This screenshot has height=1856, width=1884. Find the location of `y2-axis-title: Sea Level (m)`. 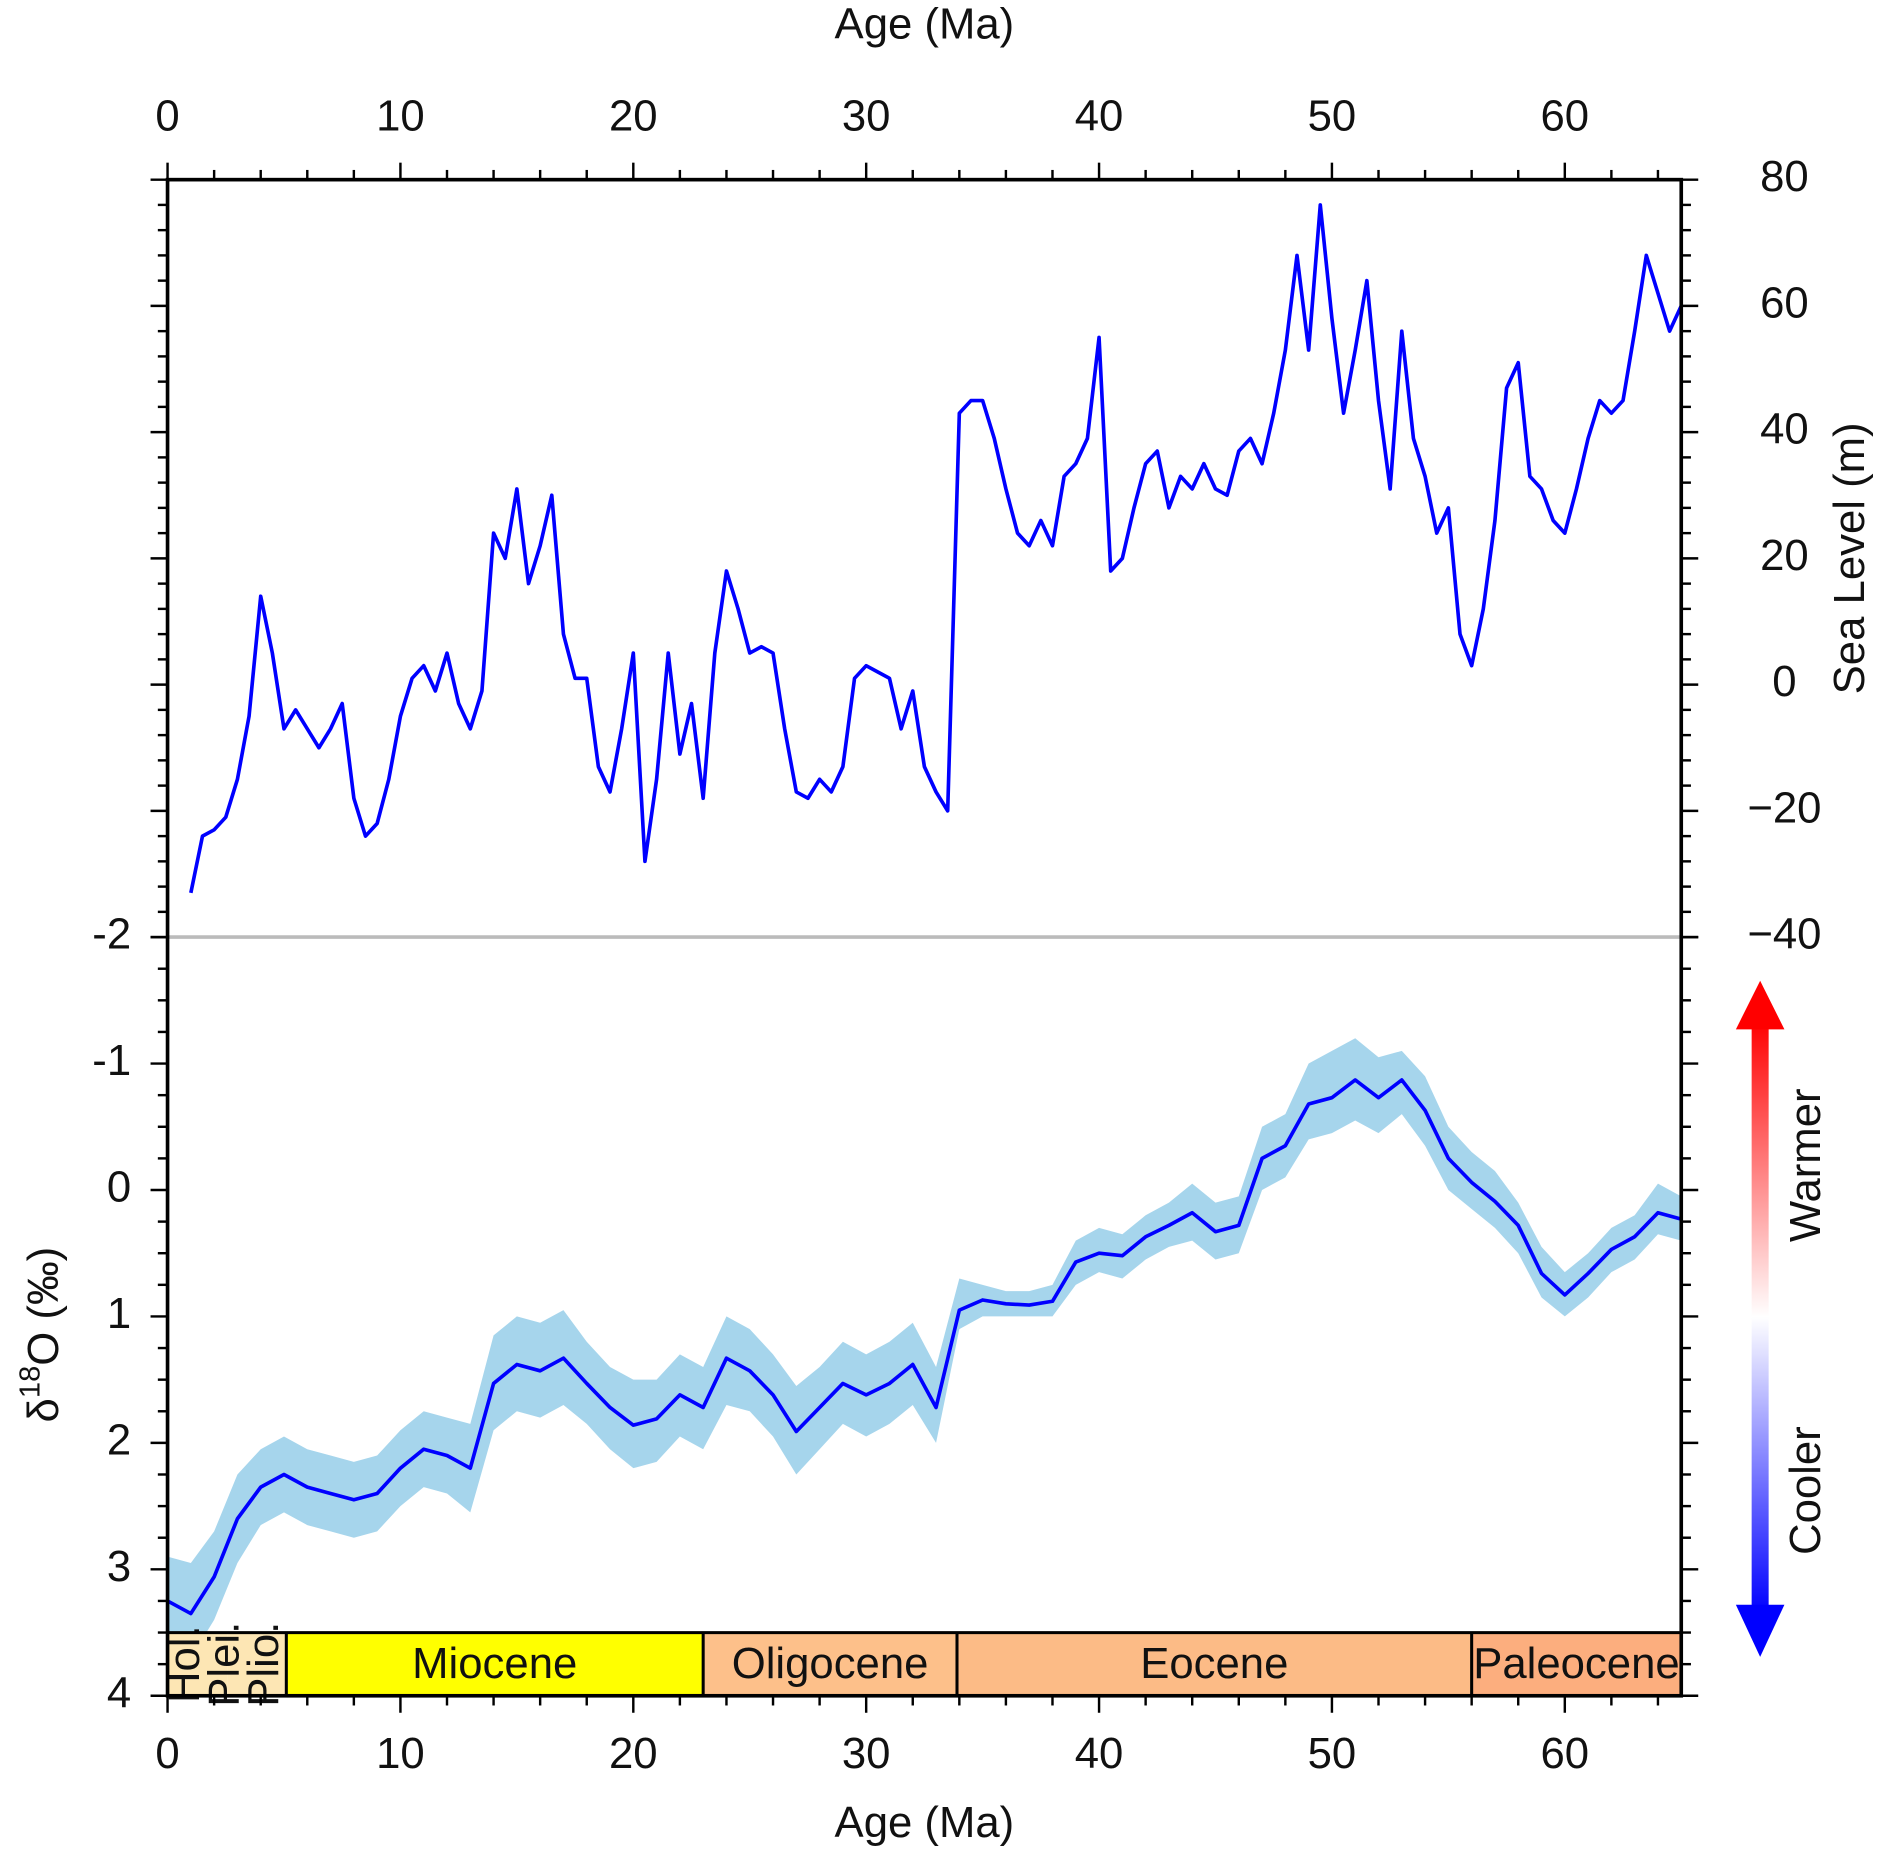

y2-axis-title: Sea Level (m) is located at coordinates (1849, 558).